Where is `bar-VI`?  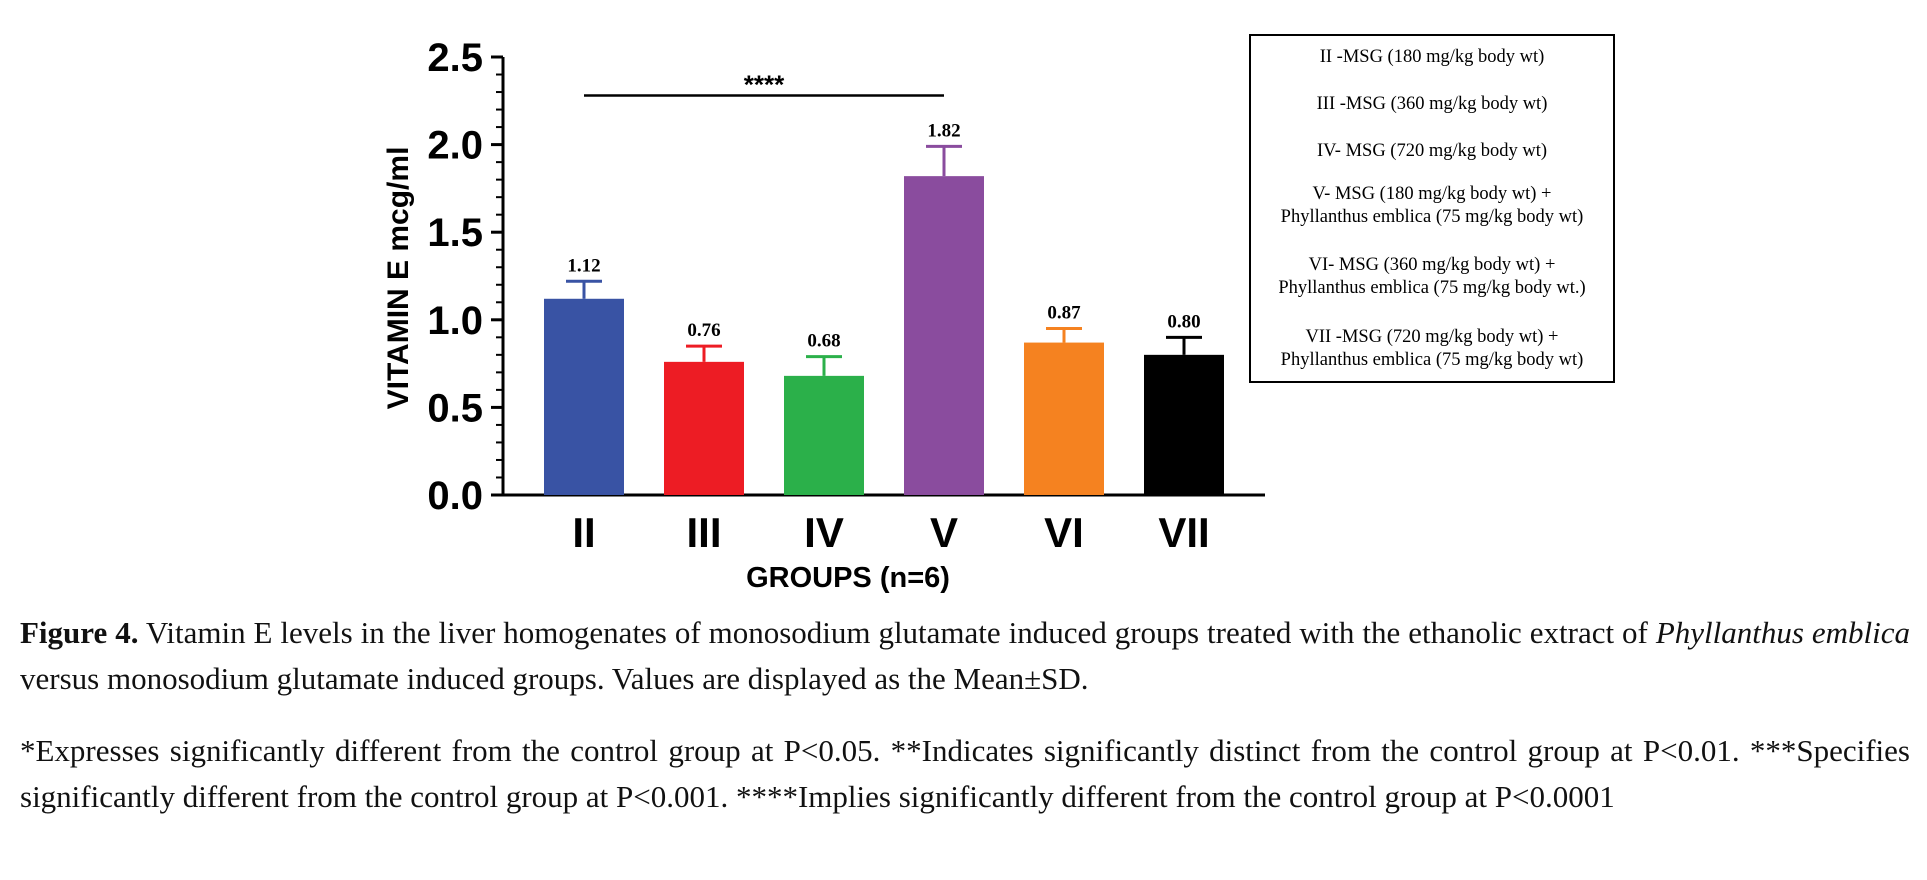 bar-VI is located at coordinates (1064, 418).